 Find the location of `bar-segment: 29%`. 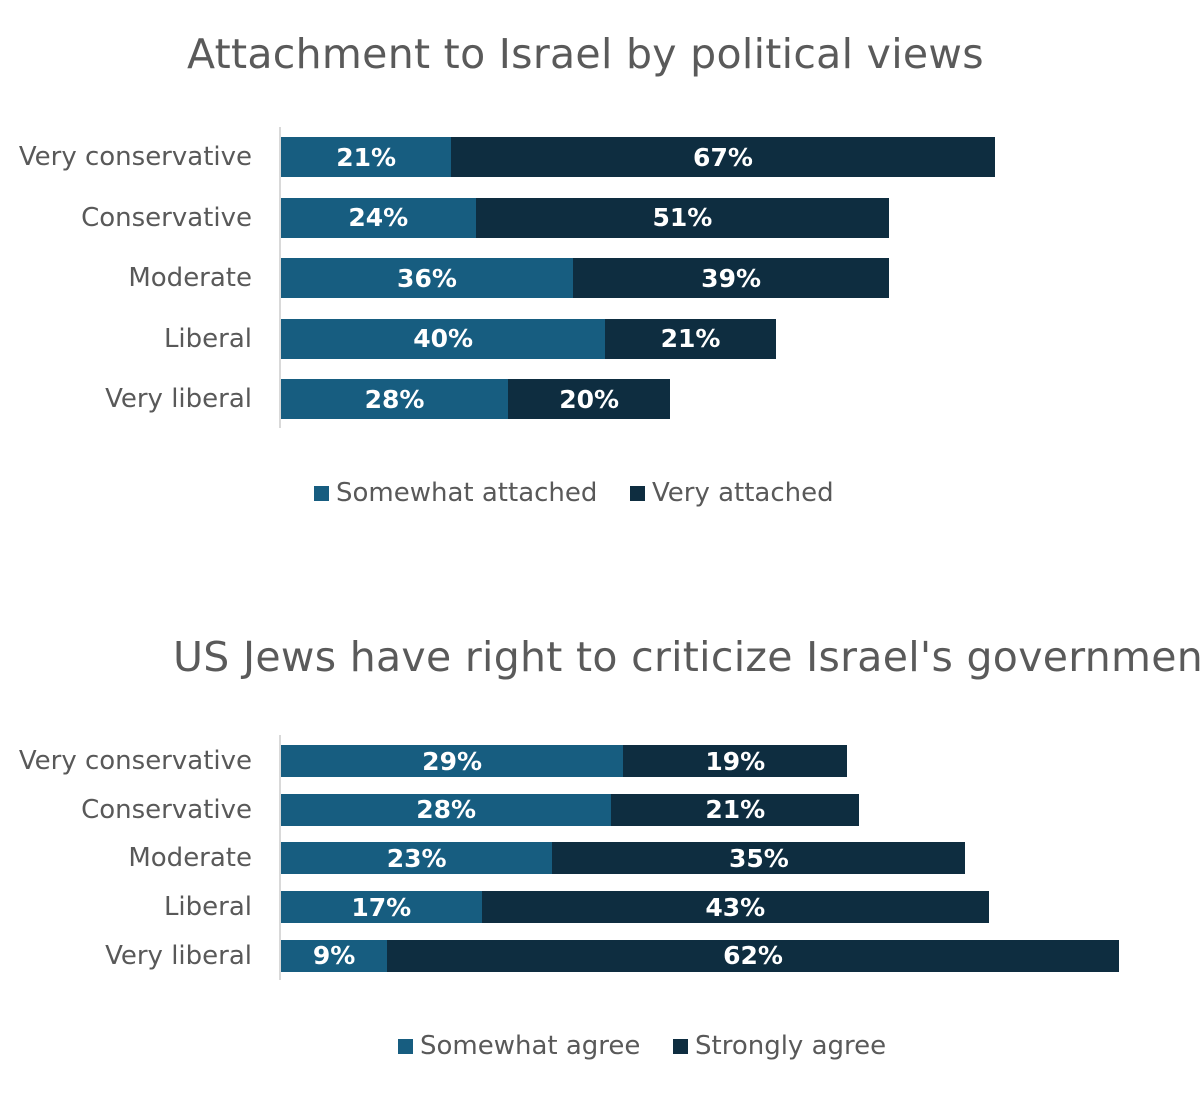

bar-segment: 29% is located at coordinates (452, 761).